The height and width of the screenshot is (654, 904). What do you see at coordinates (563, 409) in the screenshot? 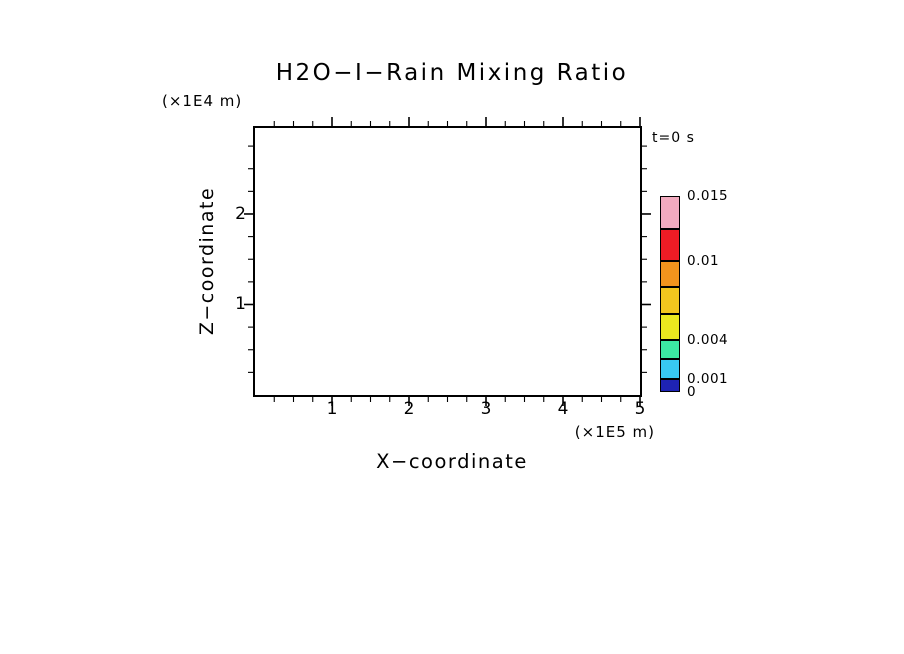
I see `x-tick-label: 4` at bounding box center [563, 409].